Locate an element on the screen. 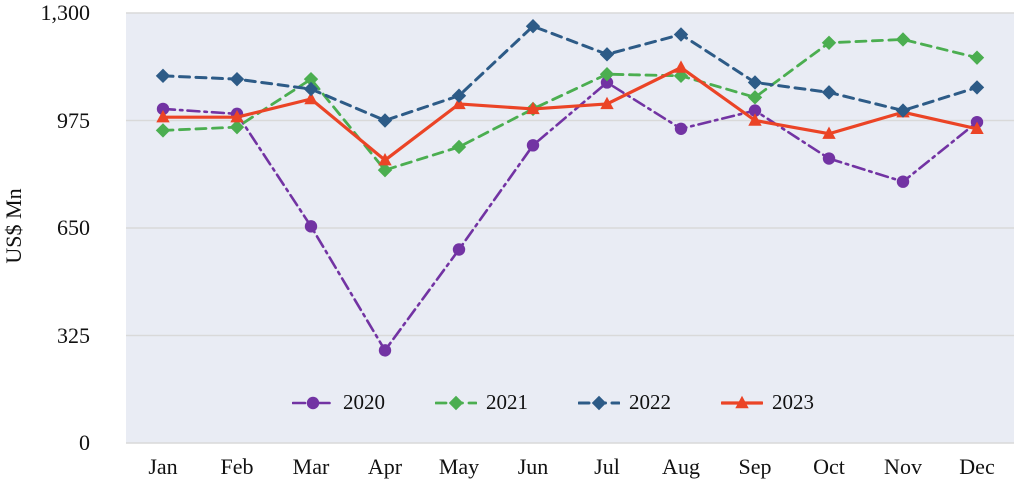 Image resolution: width=1024 pixels, height=483 pixels. x-tick-label: Jul is located at coordinates (607, 466).